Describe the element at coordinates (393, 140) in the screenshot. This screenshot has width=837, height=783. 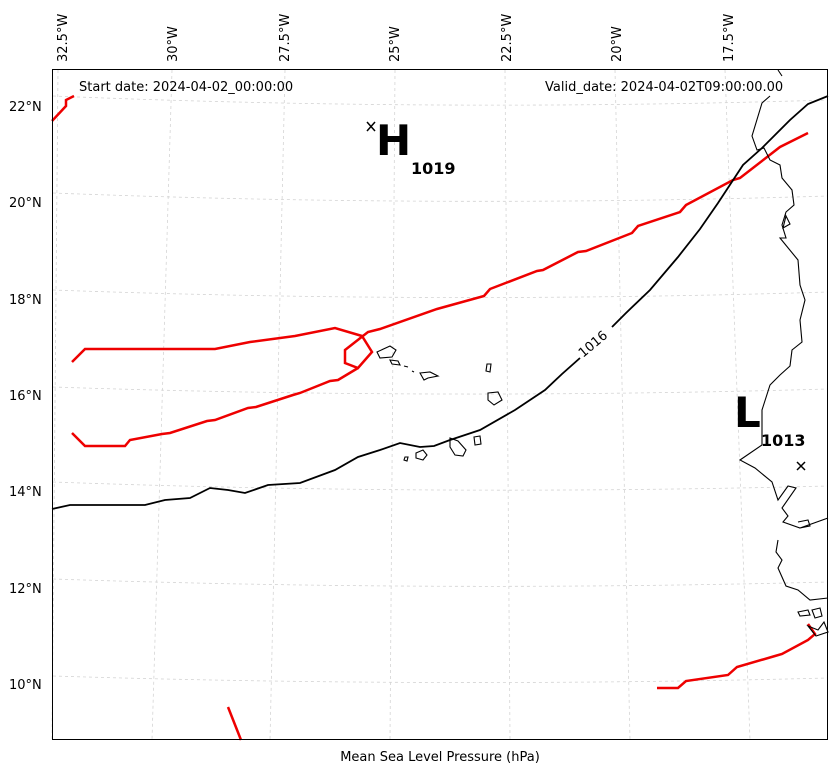
I see `high-label: H` at that location.